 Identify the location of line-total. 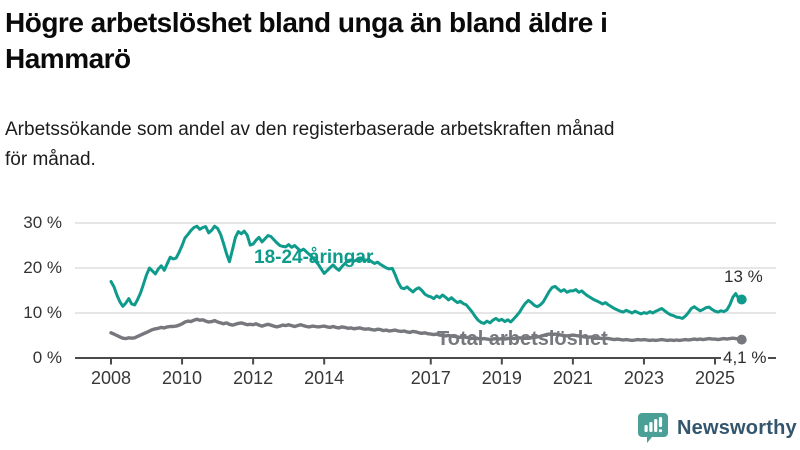
(426, 330).